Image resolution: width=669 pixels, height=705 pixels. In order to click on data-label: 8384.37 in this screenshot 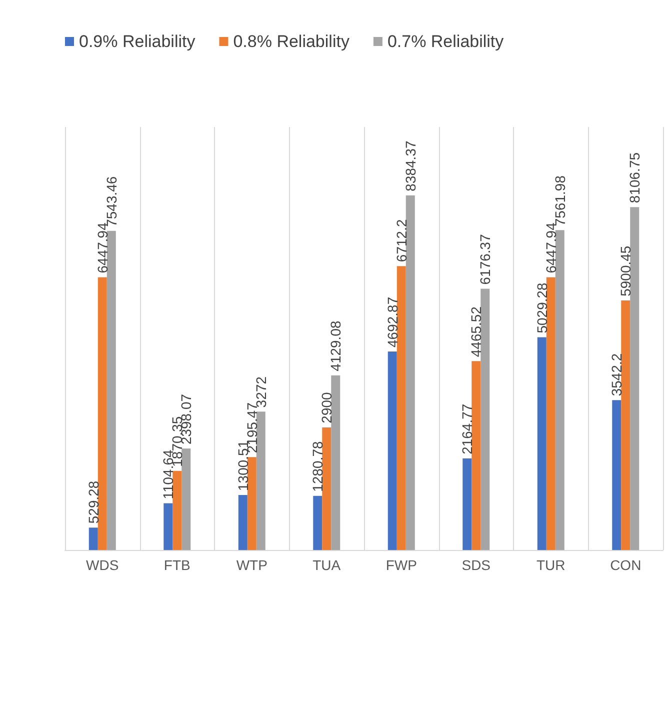, I will do `click(410, 166)`.